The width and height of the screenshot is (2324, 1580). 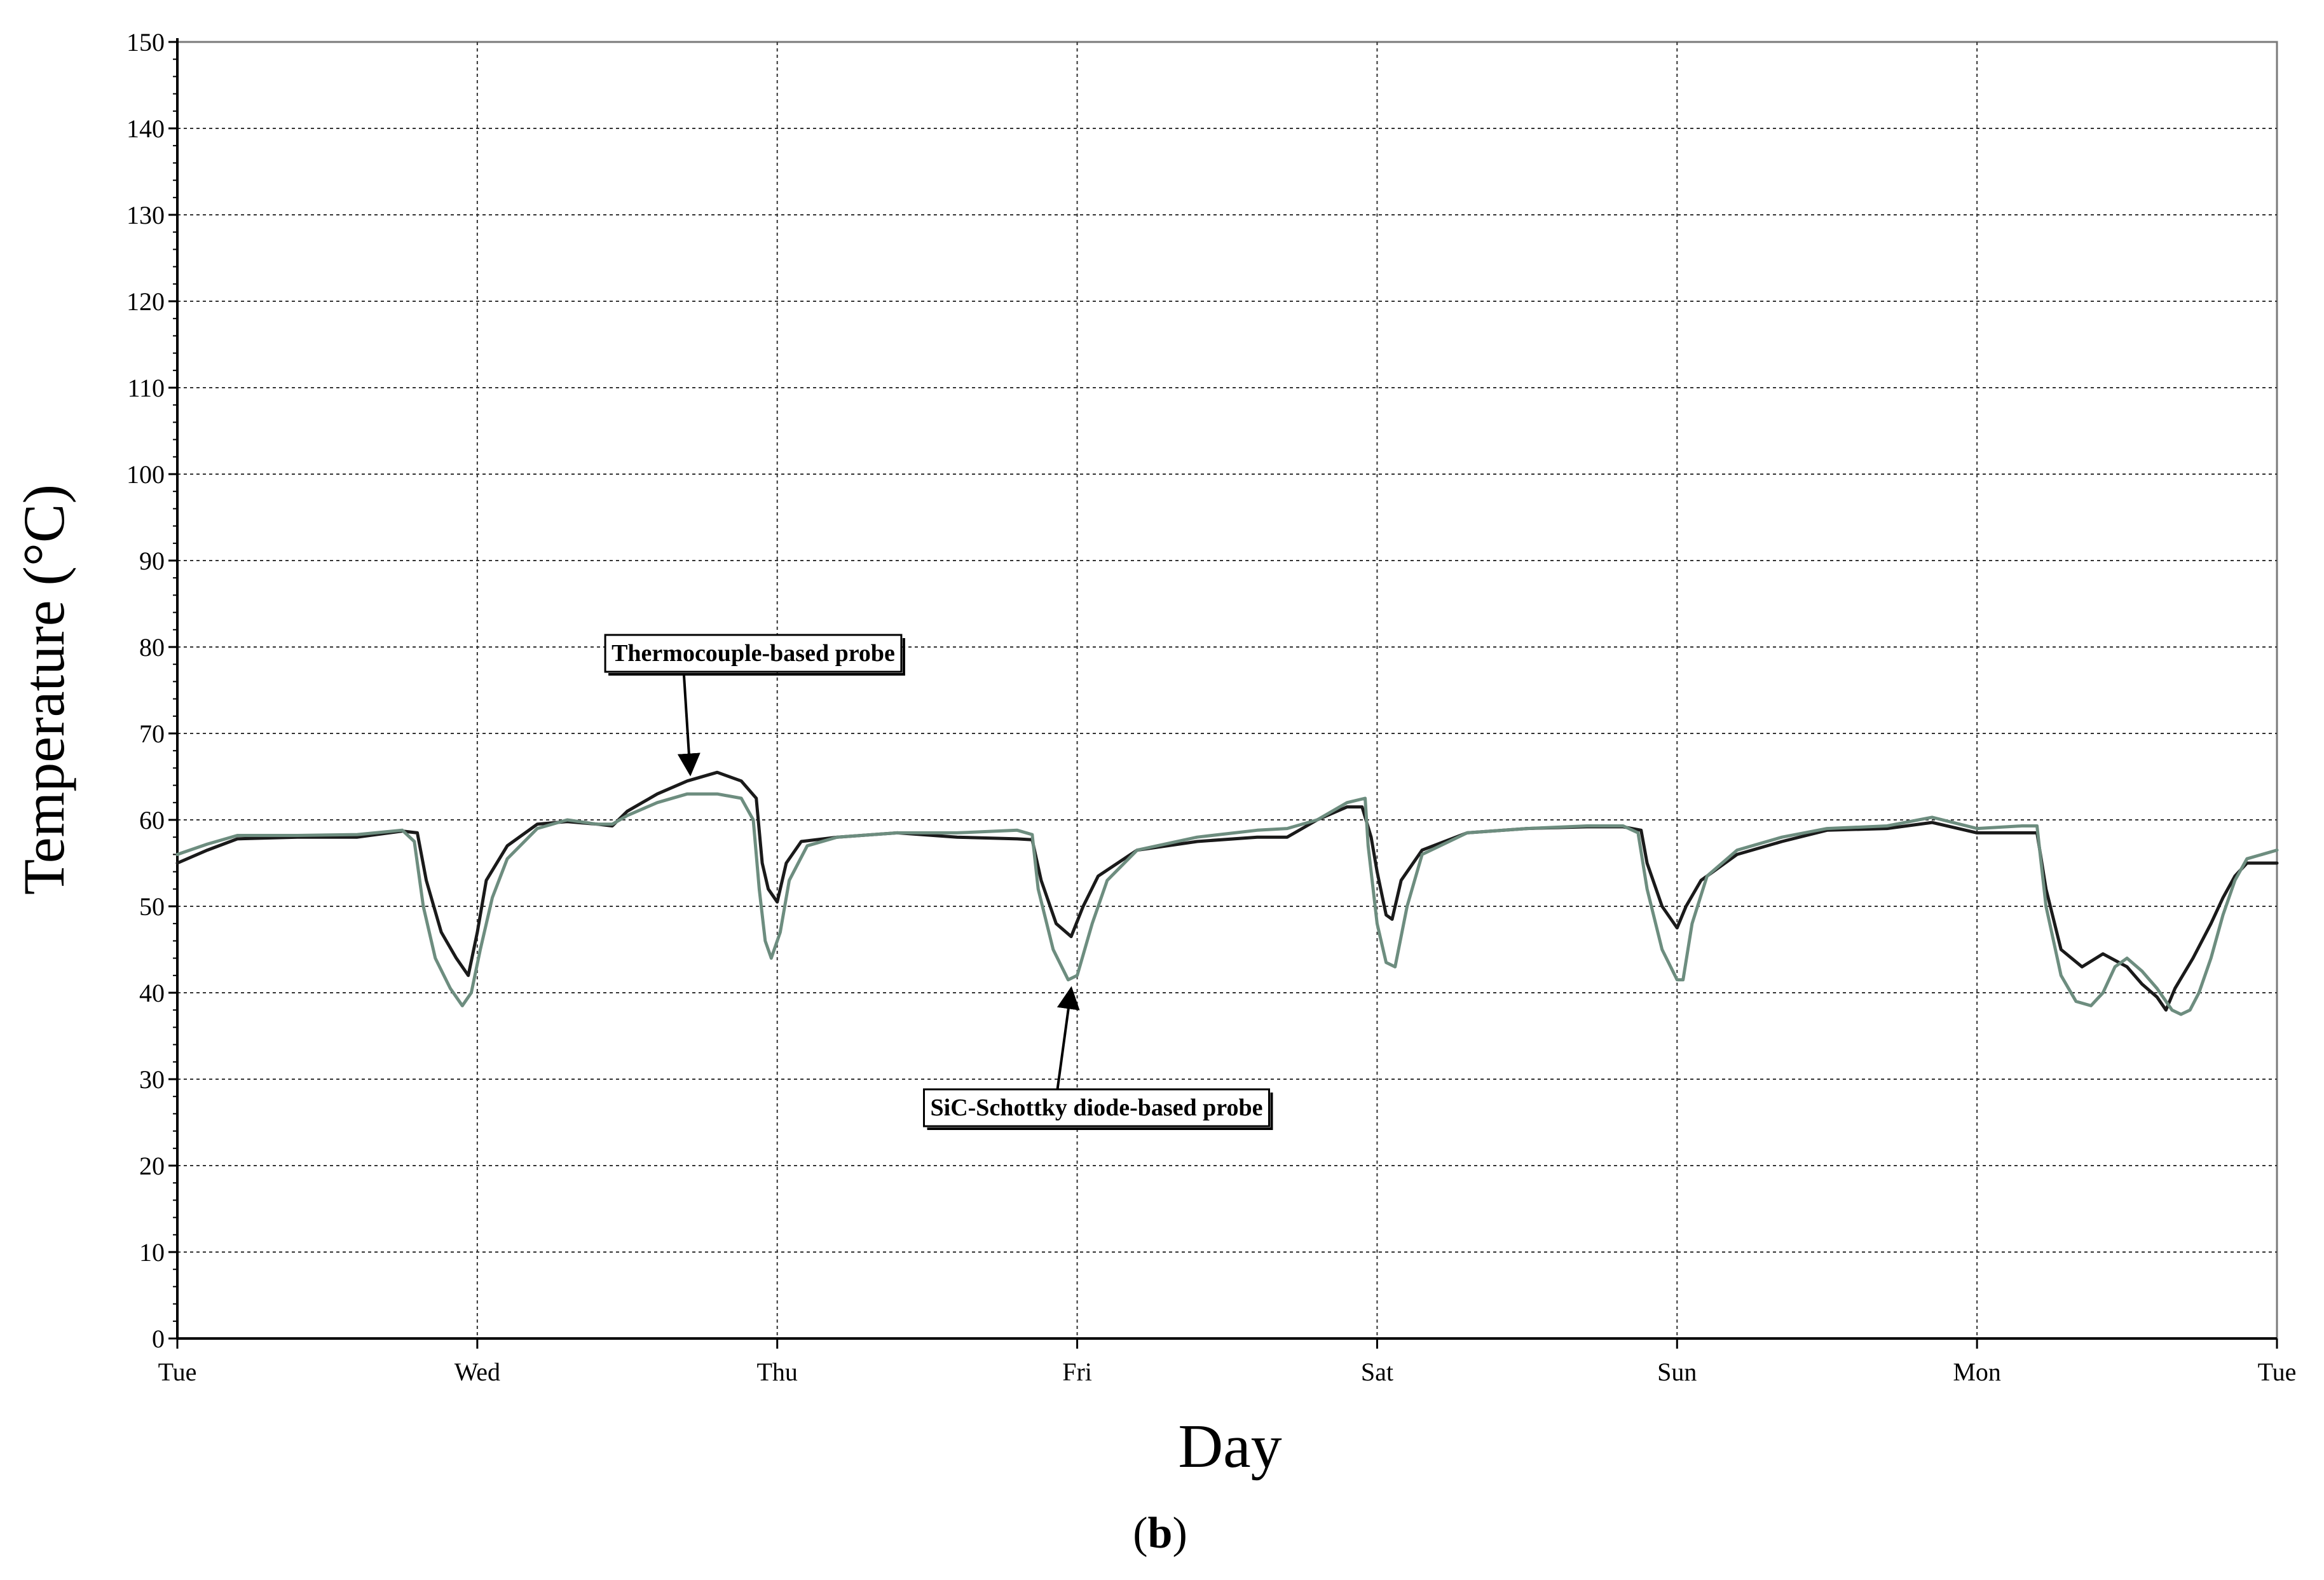 I want to click on x-tick-label: Sun, so click(x=1677, y=1372).